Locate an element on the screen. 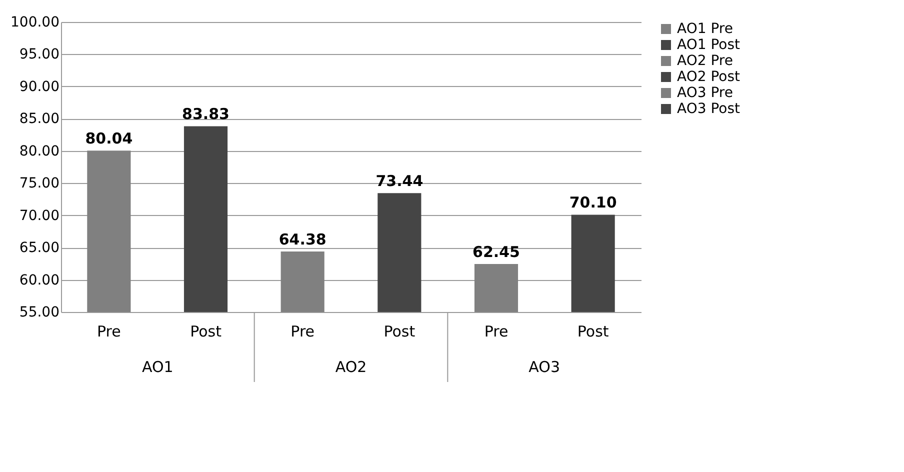 The height and width of the screenshot is (472, 904). y-tick-label: 90.00 is located at coordinates (39, 86).